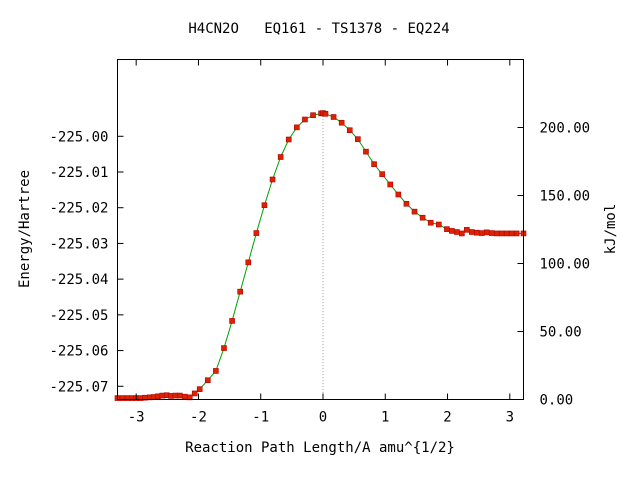 This screenshot has height=480, width=640. I want to click on x-tick-label: 3, so click(510, 418).